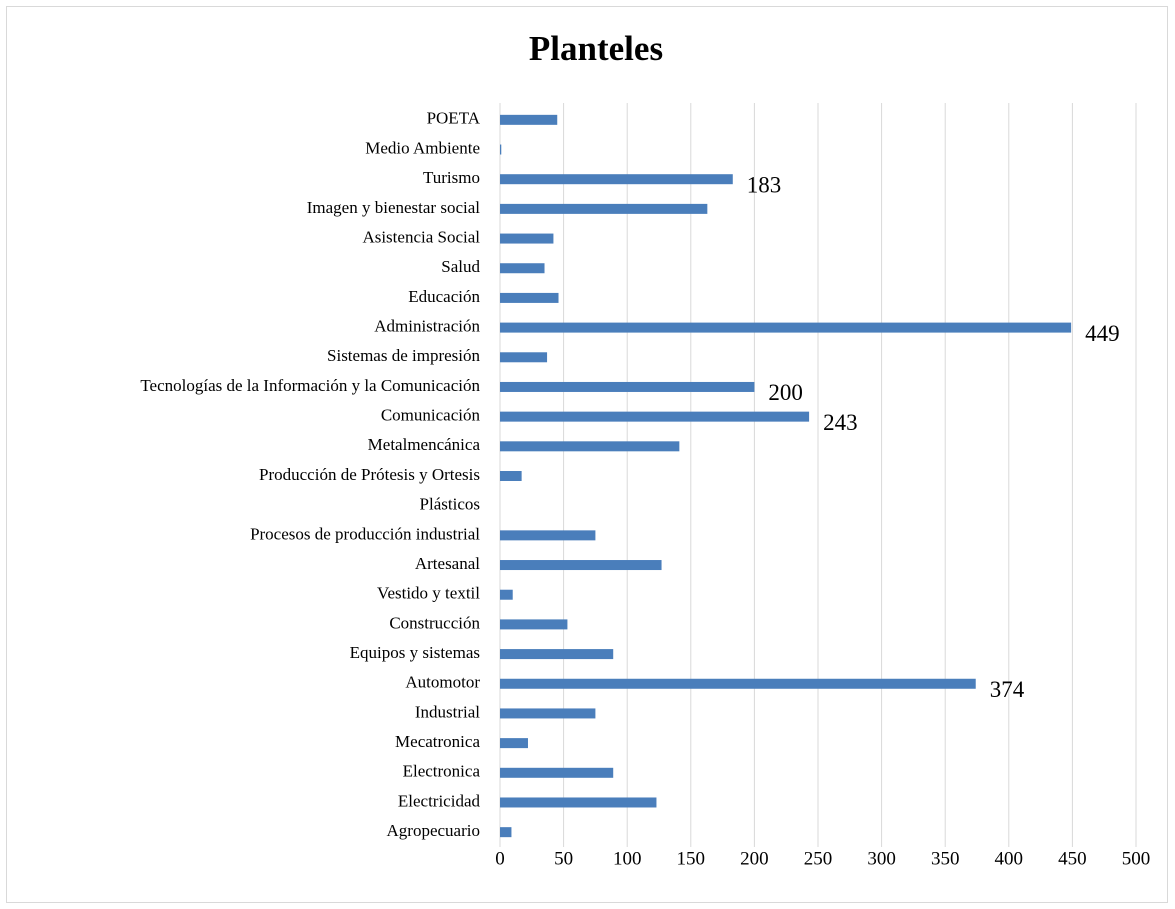 Image resolution: width=1175 pixels, height=909 pixels. I want to click on y-tick-label: Industrial, so click(447, 711).